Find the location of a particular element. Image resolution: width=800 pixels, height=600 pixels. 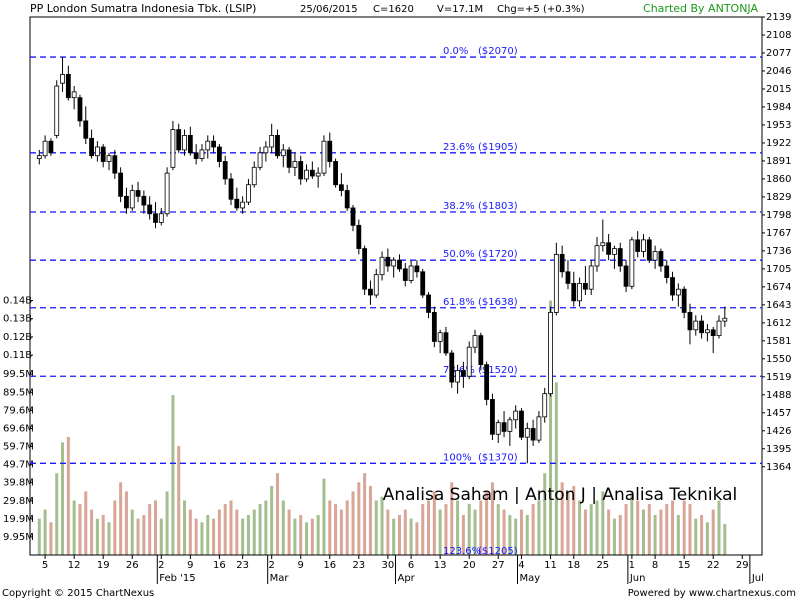

y-tick-label: 1922 is located at coordinates (778, 143).